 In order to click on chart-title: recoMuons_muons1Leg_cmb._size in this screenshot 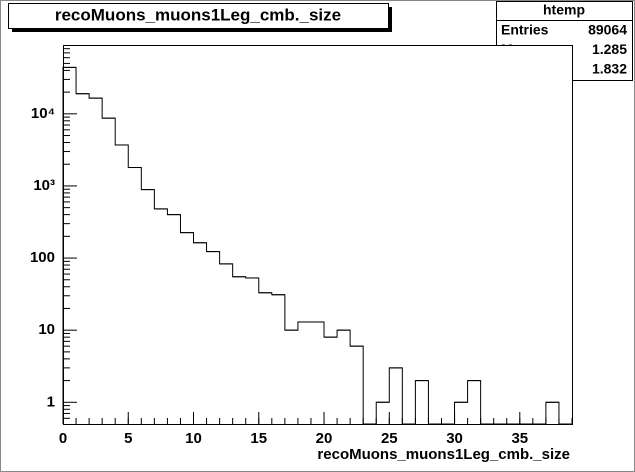, I will do `click(198, 14)`.